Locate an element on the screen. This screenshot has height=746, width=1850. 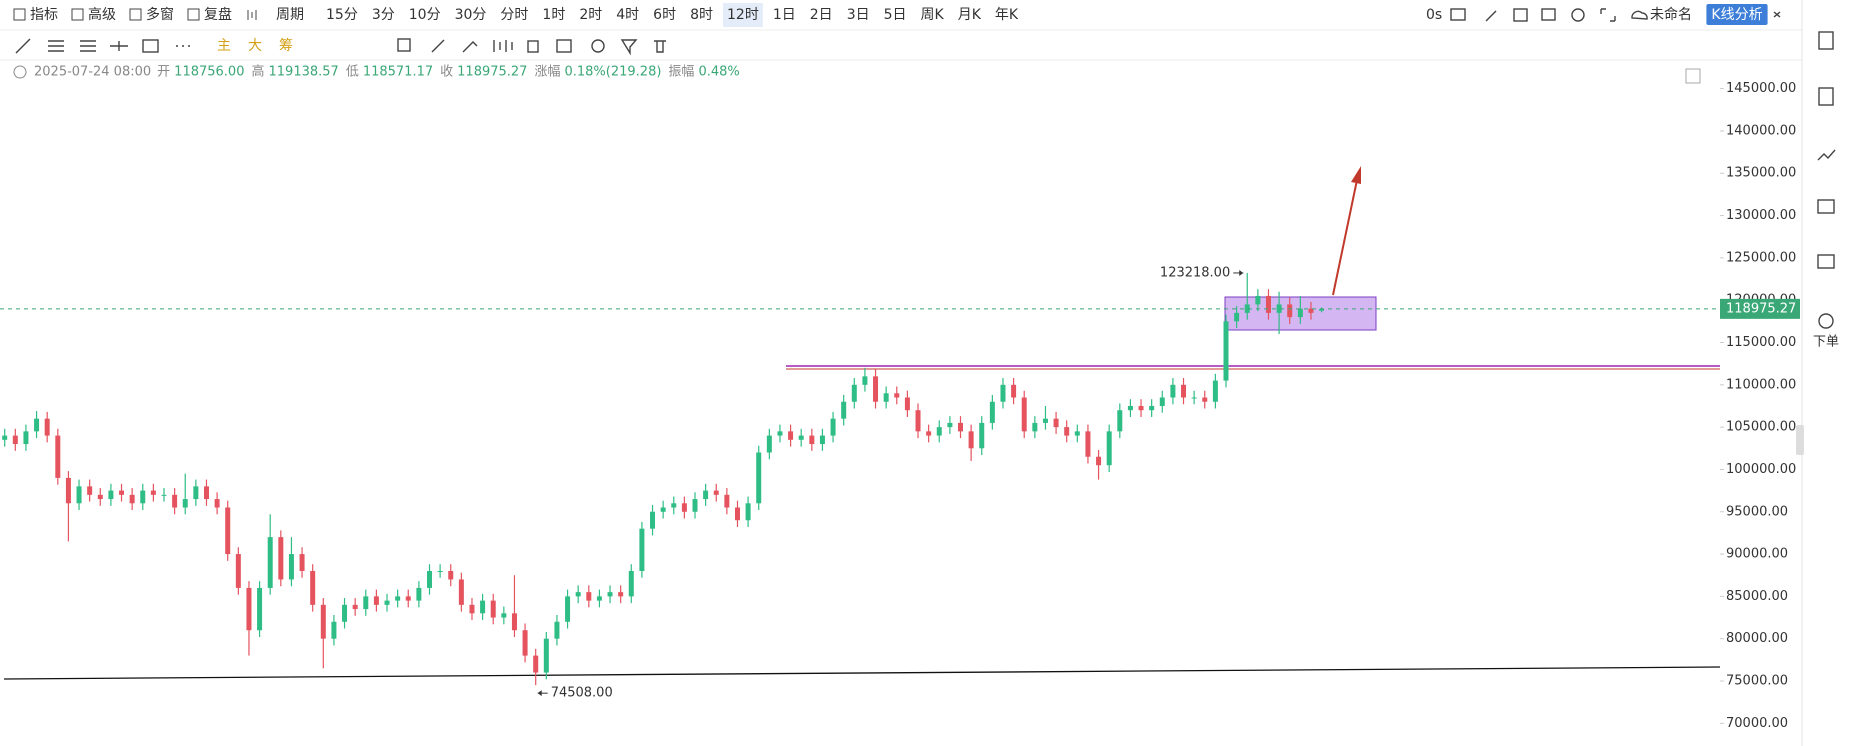
period: 2时 is located at coordinates (590, 15).